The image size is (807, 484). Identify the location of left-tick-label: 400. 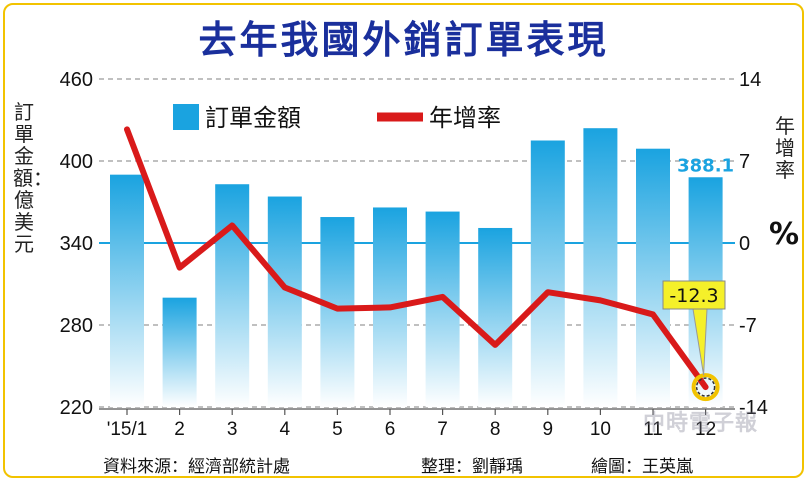
(76, 162).